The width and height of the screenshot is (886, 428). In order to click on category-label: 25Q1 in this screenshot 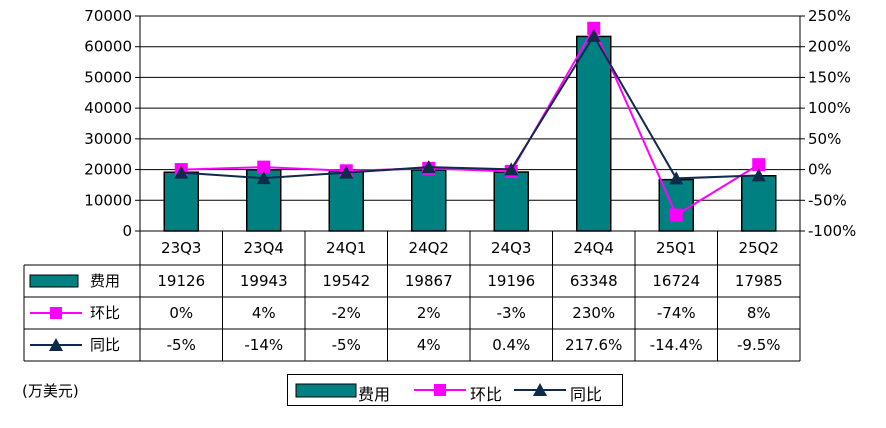, I will do `click(676, 248)`.